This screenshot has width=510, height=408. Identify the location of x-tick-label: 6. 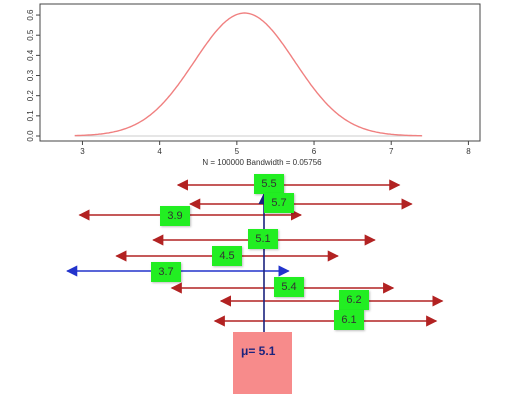
(314, 151).